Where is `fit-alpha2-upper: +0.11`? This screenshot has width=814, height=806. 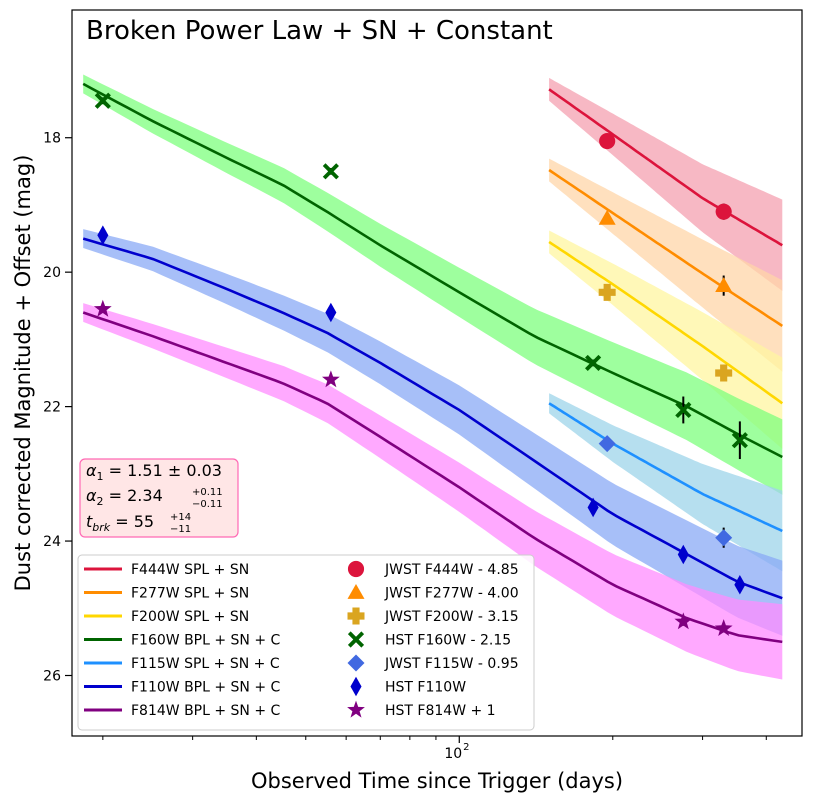 fit-alpha2-upper: +0.11 is located at coordinates (207, 492).